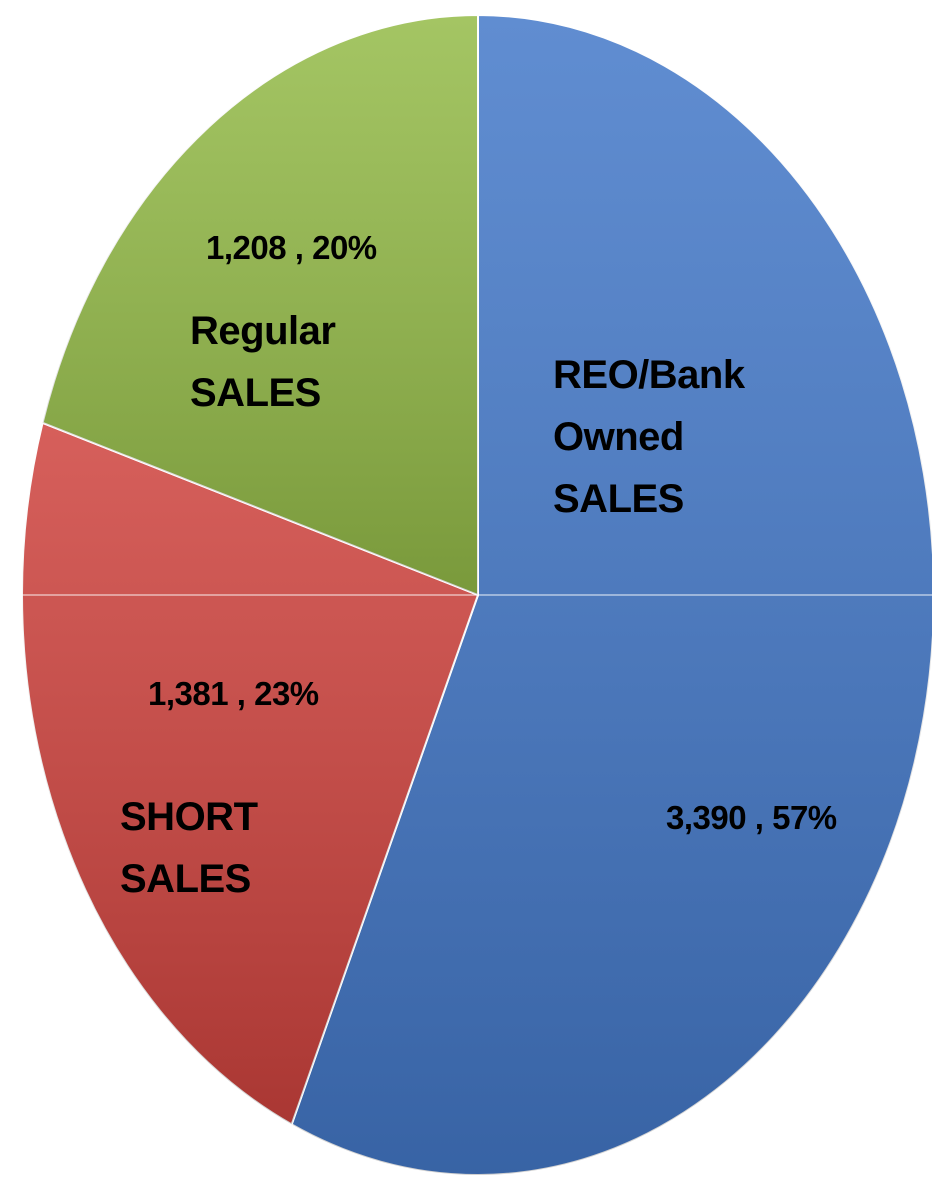 The width and height of the screenshot is (932, 1186). Describe the element at coordinates (233, 693) in the screenshot. I see `data-label: 1,381 , 23%` at that location.